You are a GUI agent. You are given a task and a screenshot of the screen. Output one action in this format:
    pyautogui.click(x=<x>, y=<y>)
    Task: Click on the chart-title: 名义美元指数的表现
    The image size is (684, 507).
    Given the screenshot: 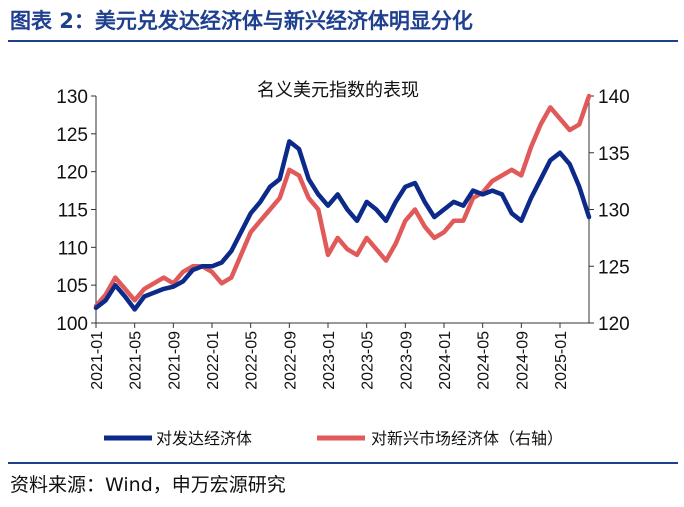 What is the action you would take?
    pyautogui.click(x=338, y=90)
    